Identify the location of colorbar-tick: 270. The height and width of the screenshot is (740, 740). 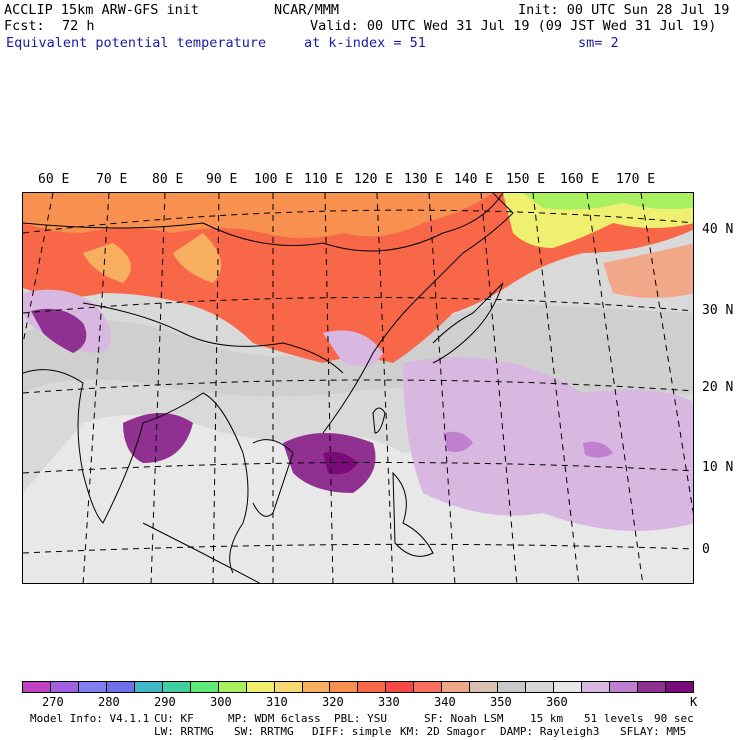
(53, 702).